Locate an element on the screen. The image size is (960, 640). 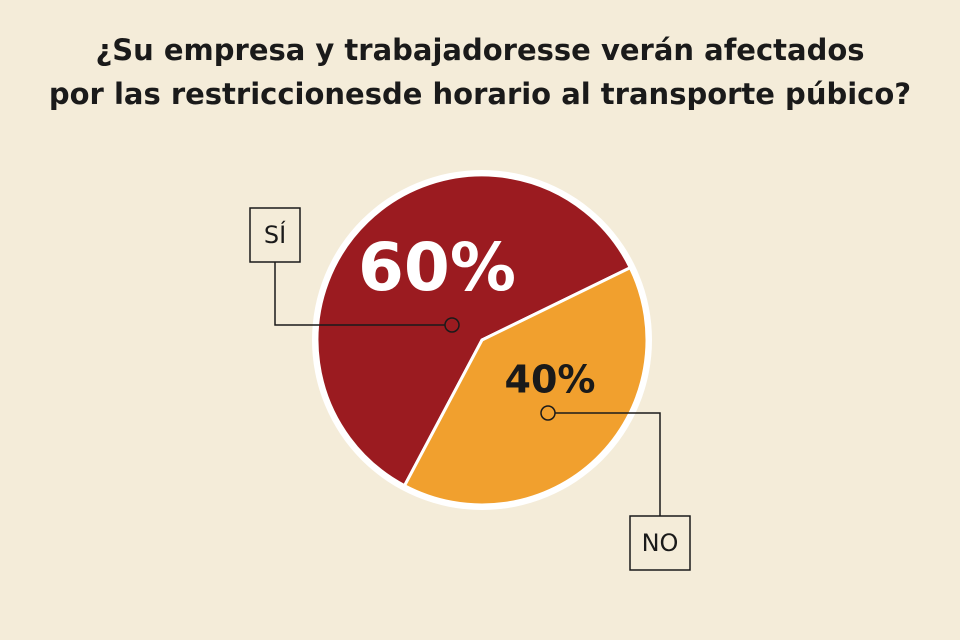
category-label: NO is located at coordinates (660, 543).